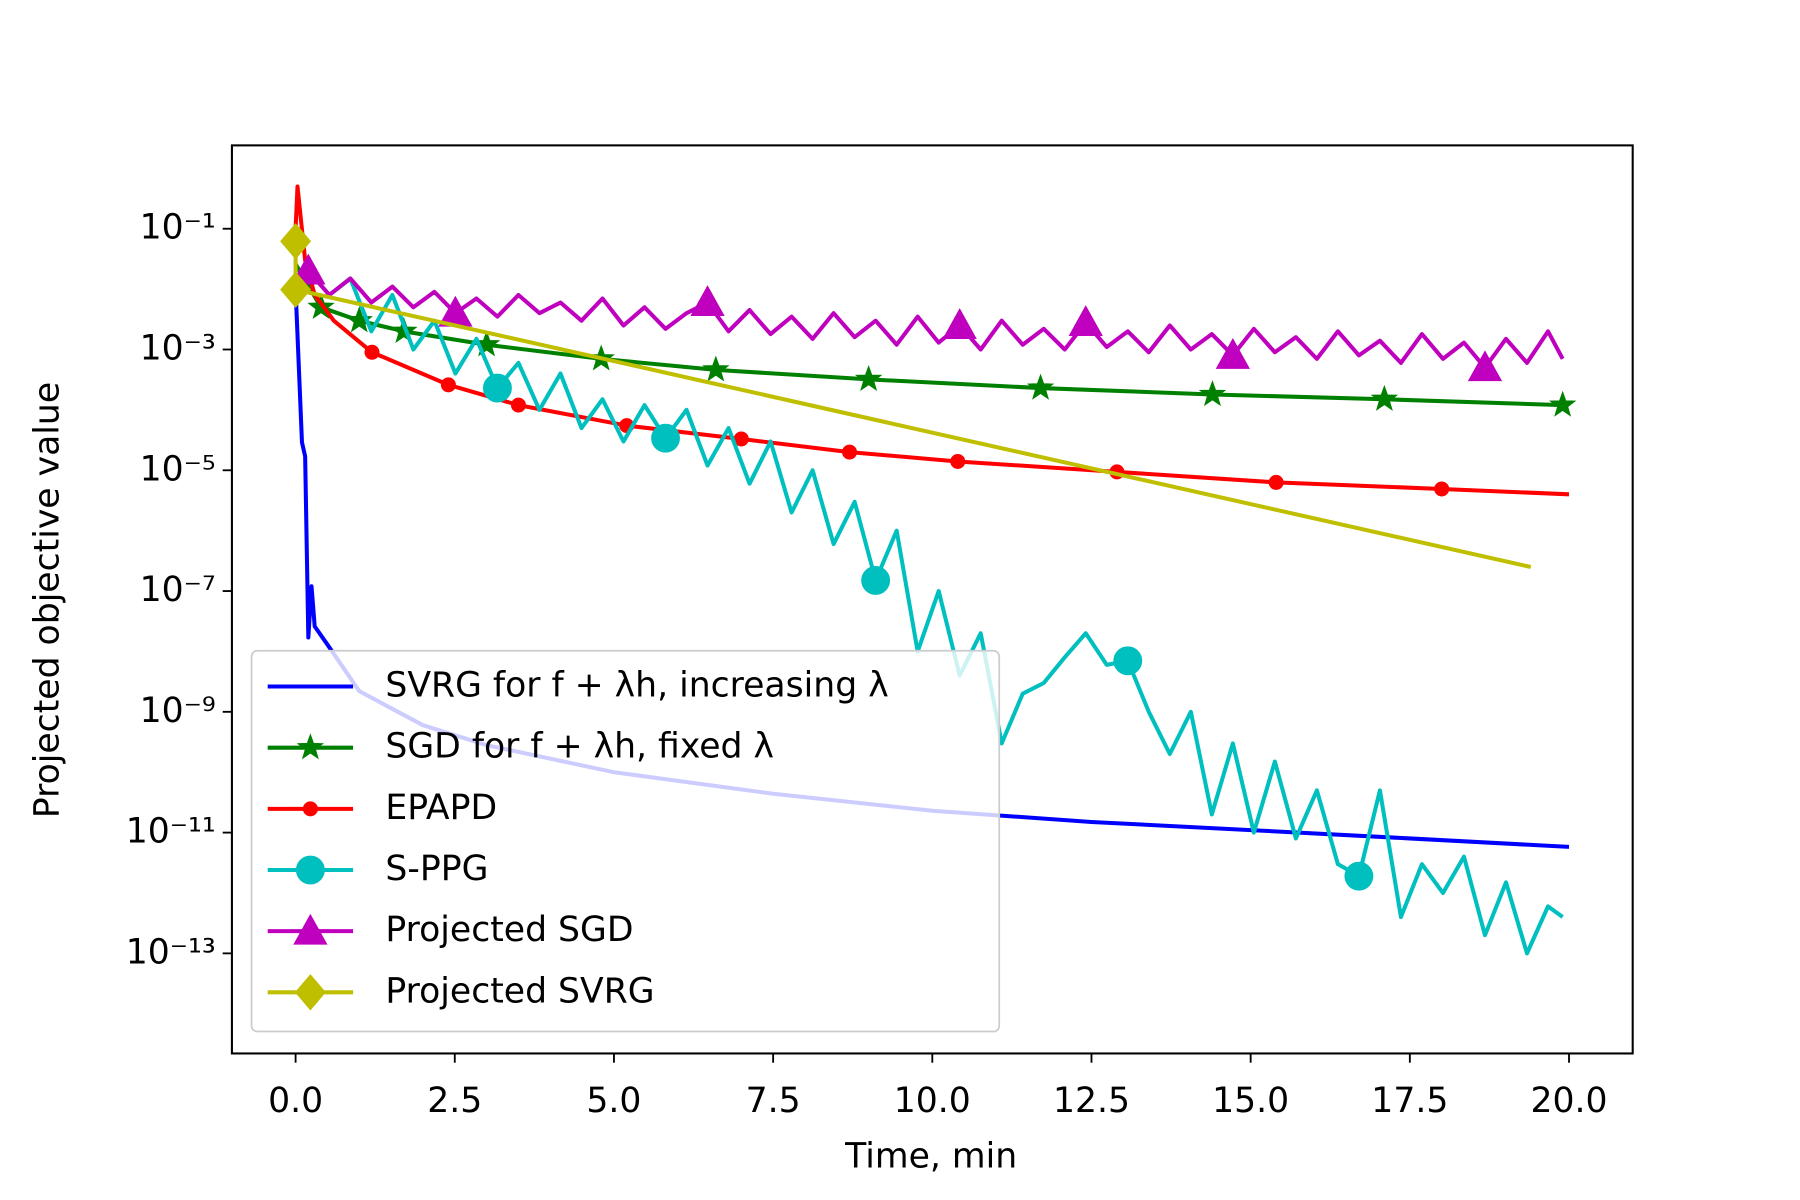 This screenshot has height=1200, width=1800. What do you see at coordinates (178, 469) in the screenshot?
I see `y-tick-label: 10⁻⁵` at bounding box center [178, 469].